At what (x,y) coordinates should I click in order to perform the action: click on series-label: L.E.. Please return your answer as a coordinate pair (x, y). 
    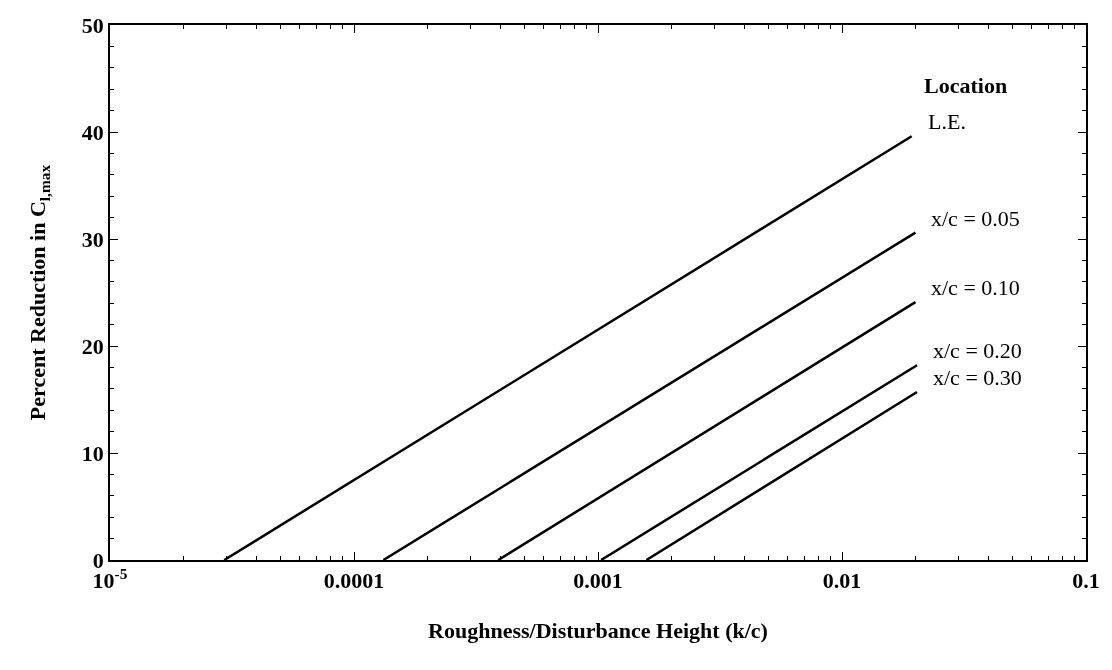
    Looking at the image, I should click on (947, 121).